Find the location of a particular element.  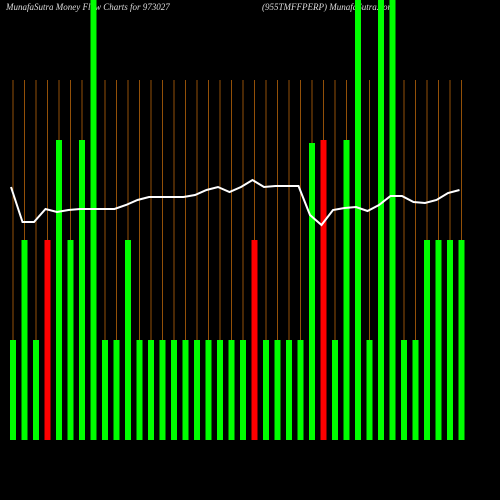

line is located at coordinates (235, 202).